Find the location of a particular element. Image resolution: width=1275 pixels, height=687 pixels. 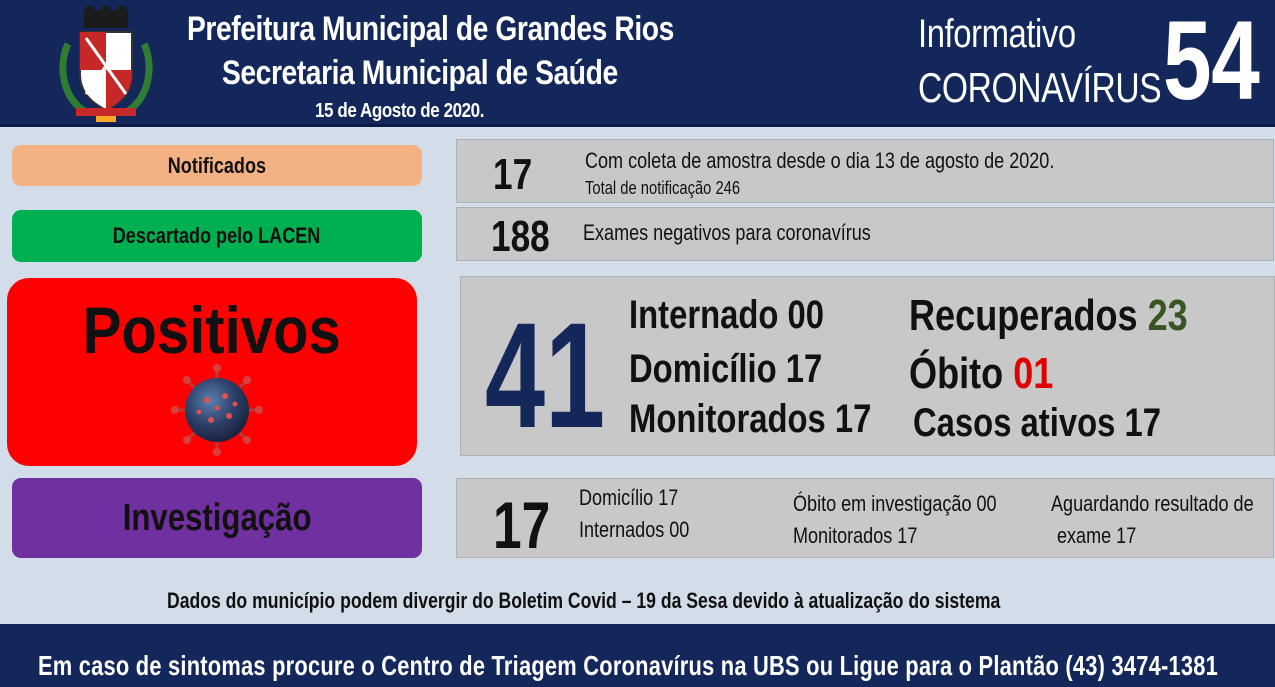

descartados-panel: 188 Exames negativos para coronavírus is located at coordinates (865, 234).